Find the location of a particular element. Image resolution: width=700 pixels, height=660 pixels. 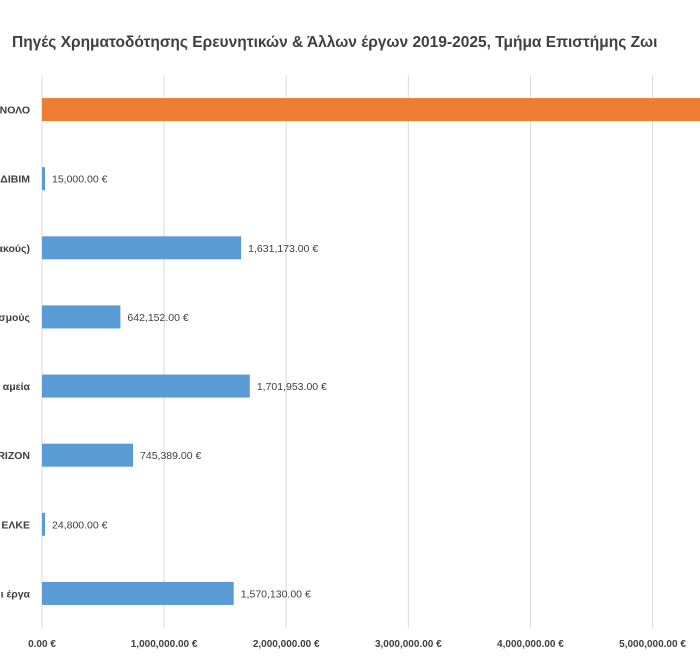

category-label: ΔΙΒΙΜ is located at coordinates (15, 180).